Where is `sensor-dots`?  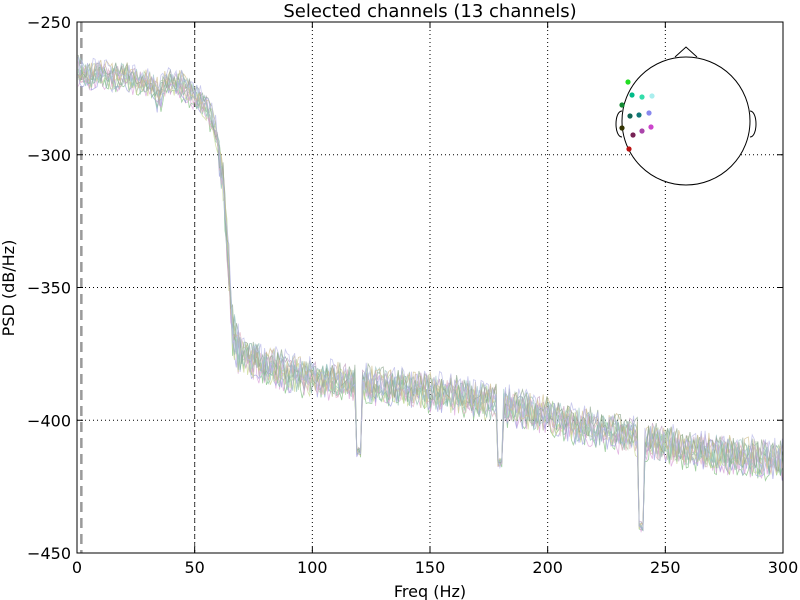 sensor-dots is located at coordinates (637, 115).